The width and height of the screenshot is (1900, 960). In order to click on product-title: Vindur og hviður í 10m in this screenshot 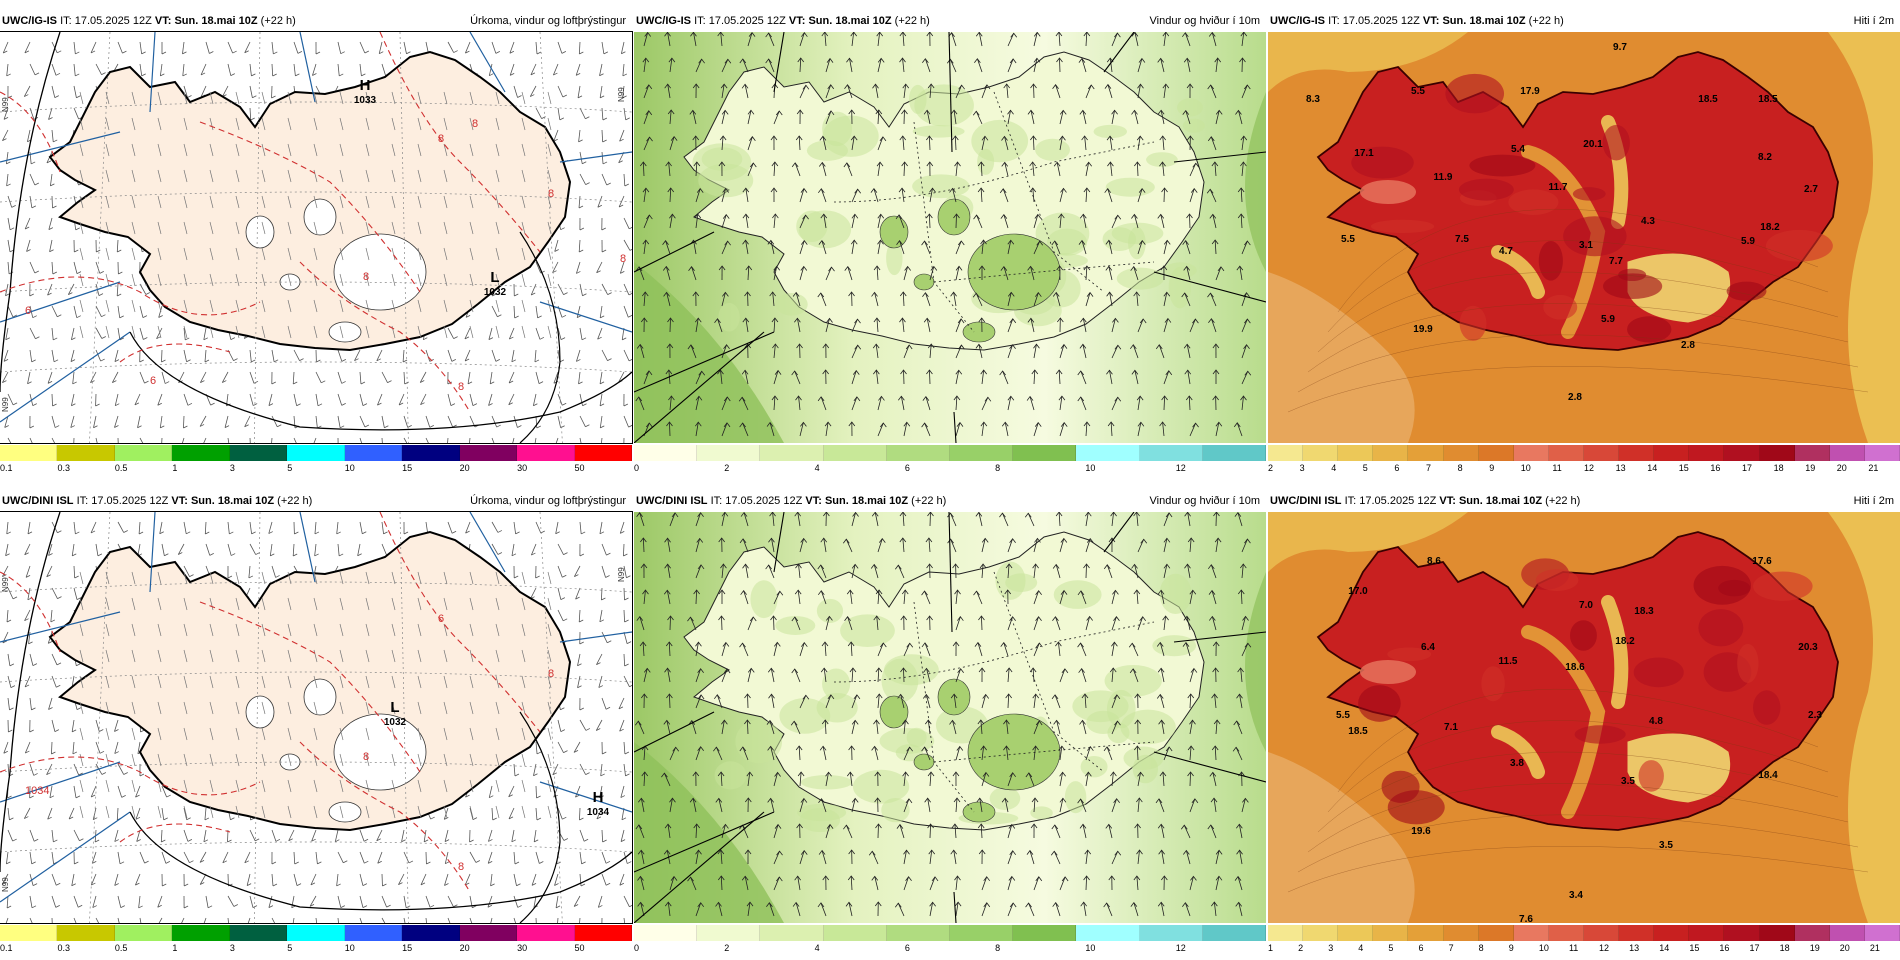, I will do `click(1205, 21)`.